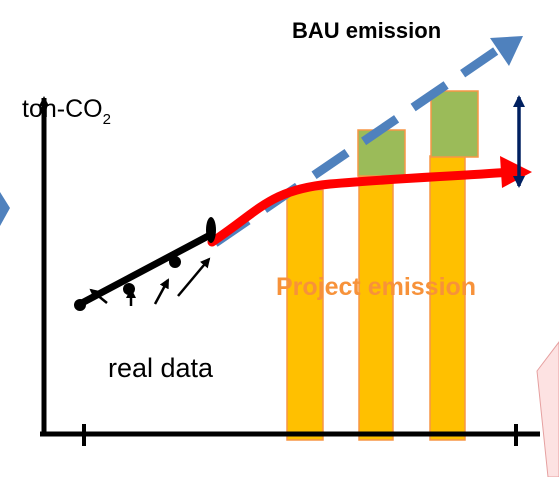  What do you see at coordinates (376, 287) in the screenshot?
I see `project-emission-label: Project emission` at bounding box center [376, 287].